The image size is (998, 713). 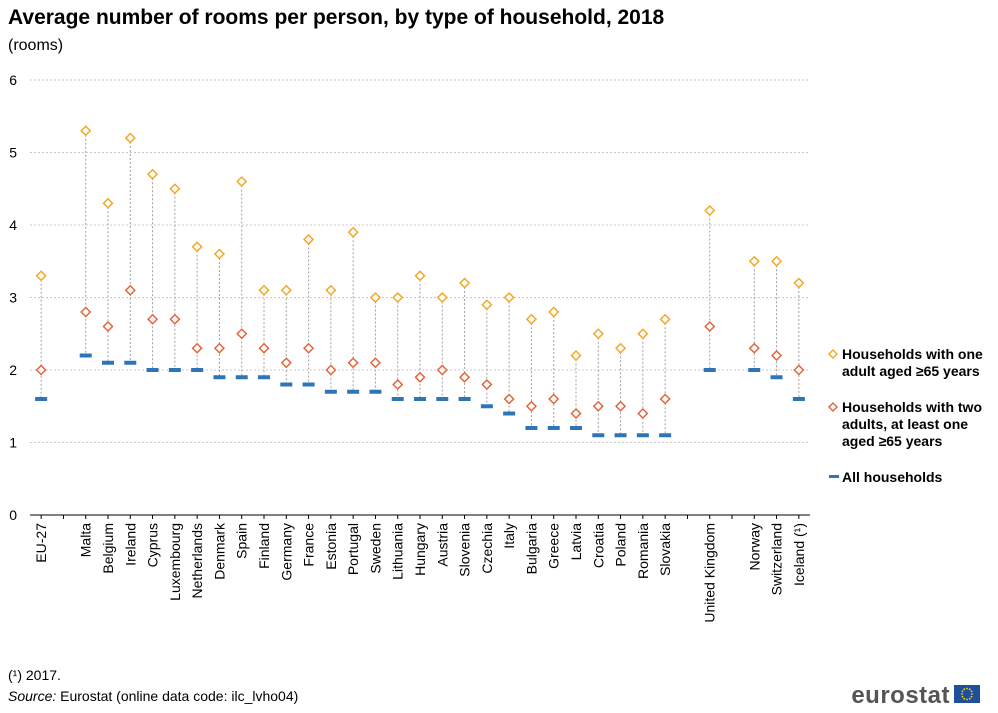 I want to click on x-tick-label: Estonia, so click(x=331, y=546).